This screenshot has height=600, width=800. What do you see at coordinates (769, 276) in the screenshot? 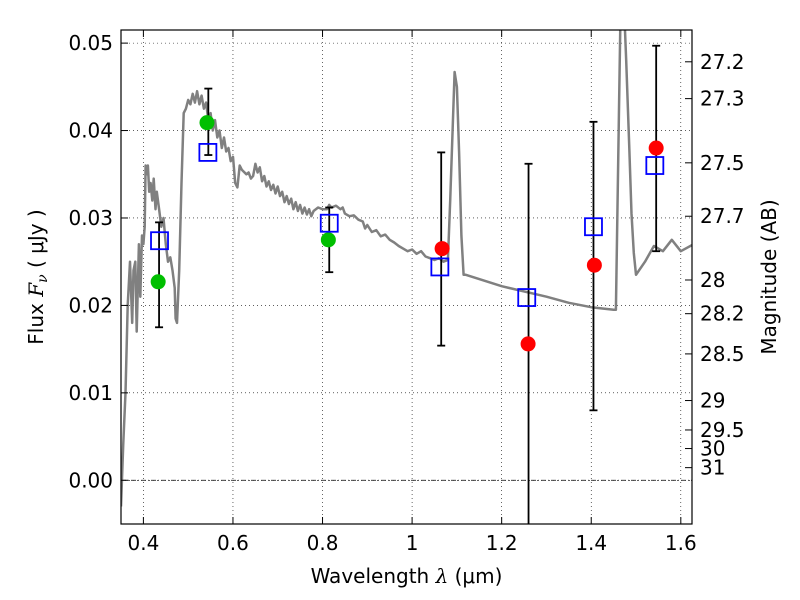
I see `y2-axis-label: Magnitude (AB)` at bounding box center [769, 276].